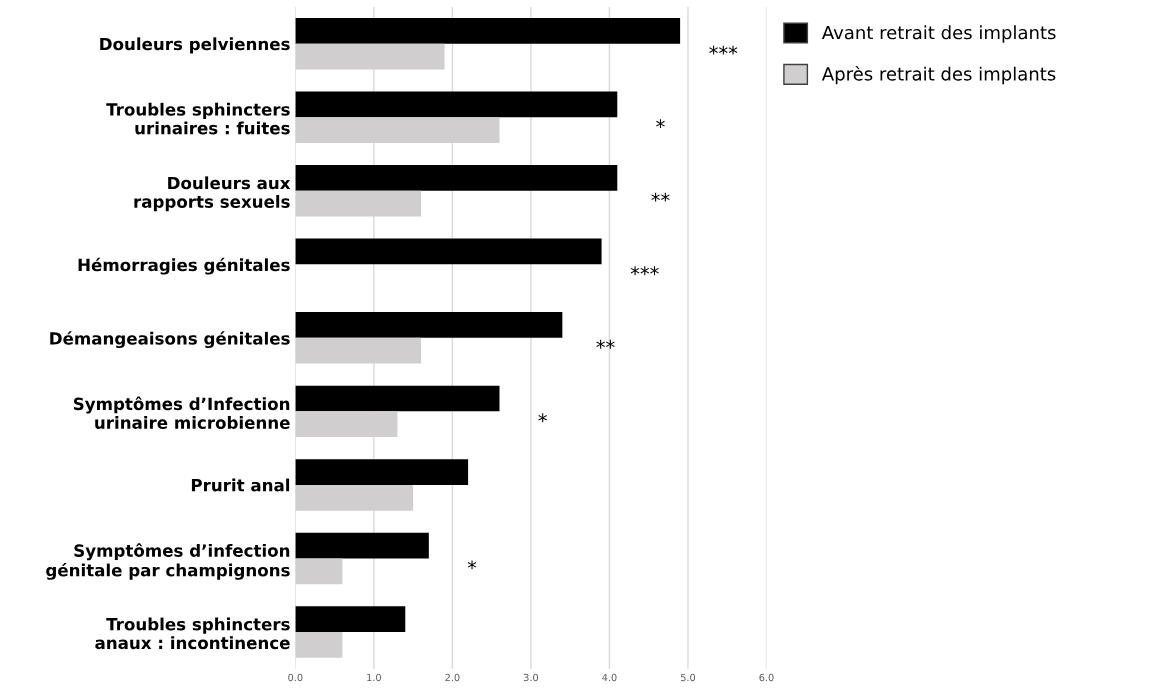 The height and width of the screenshot is (693, 1172). What do you see at coordinates (198, 118) in the screenshot?
I see `y-tick-label: Troubles sphincters urinaires : fuites` at bounding box center [198, 118].